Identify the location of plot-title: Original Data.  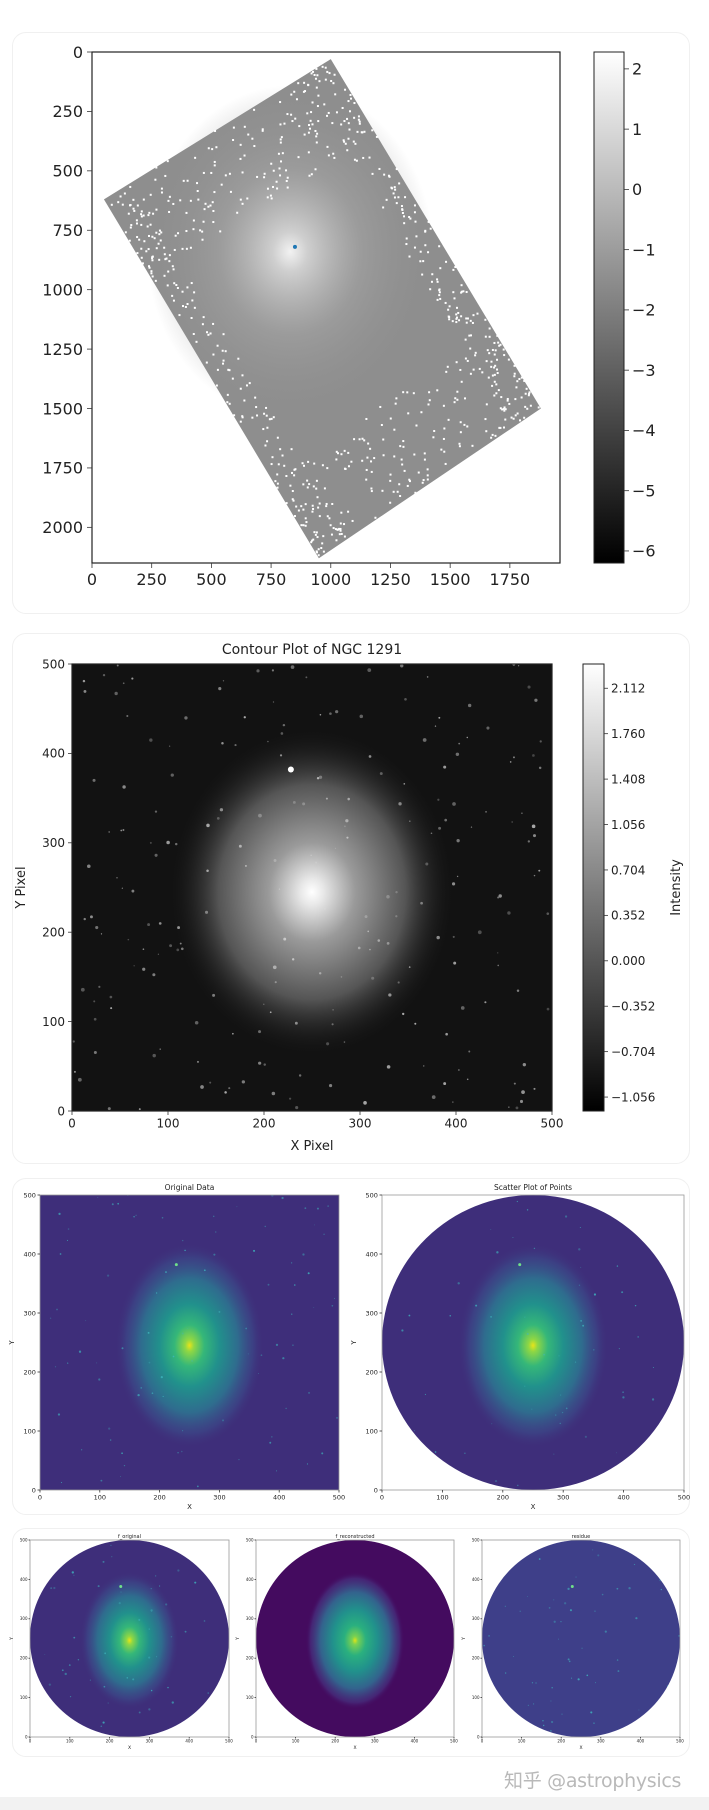
(190, 1187).